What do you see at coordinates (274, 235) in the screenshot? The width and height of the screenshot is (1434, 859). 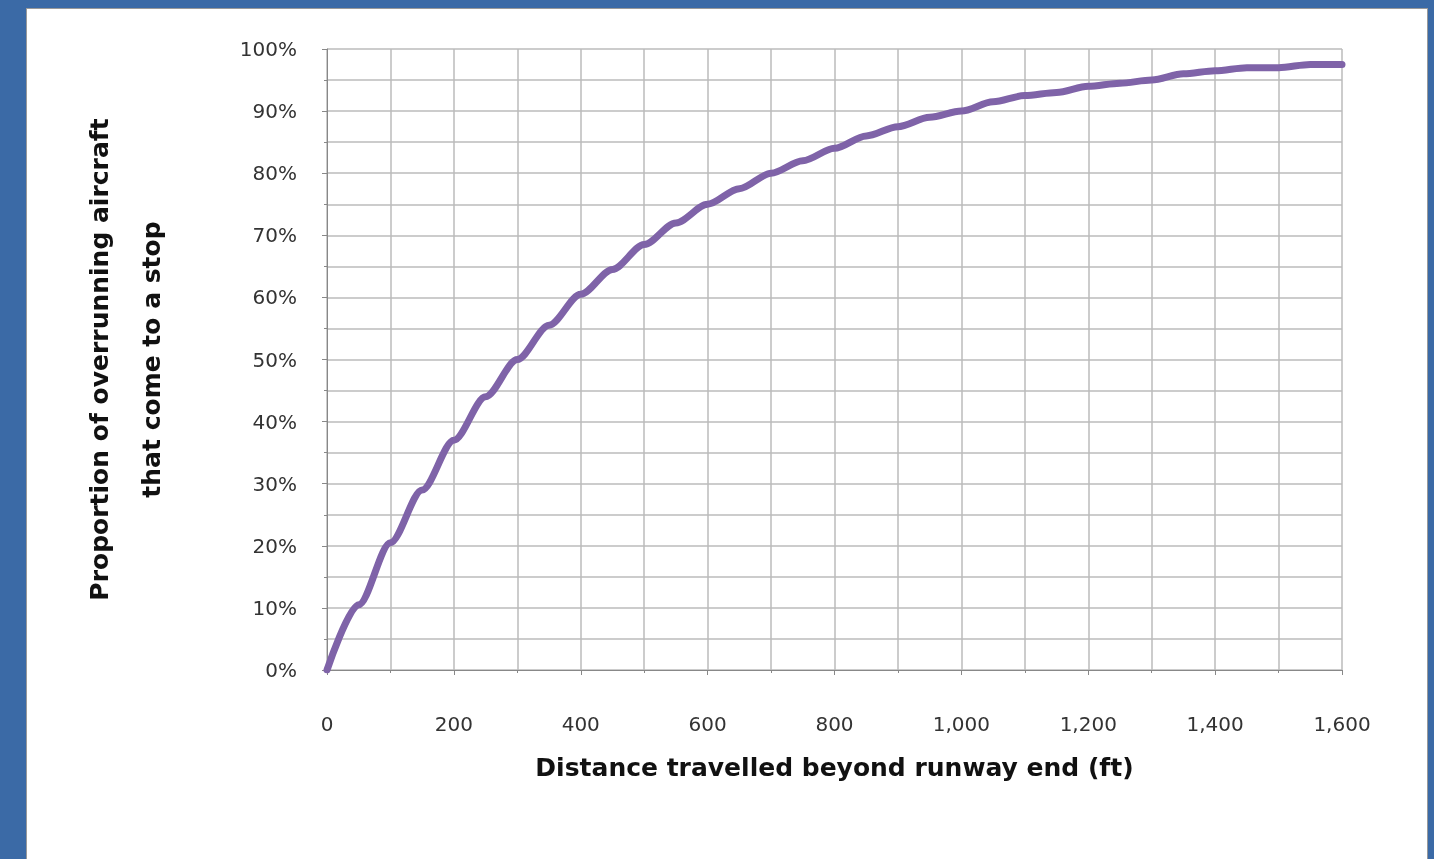 I see `y-tick-label: 70%` at bounding box center [274, 235].